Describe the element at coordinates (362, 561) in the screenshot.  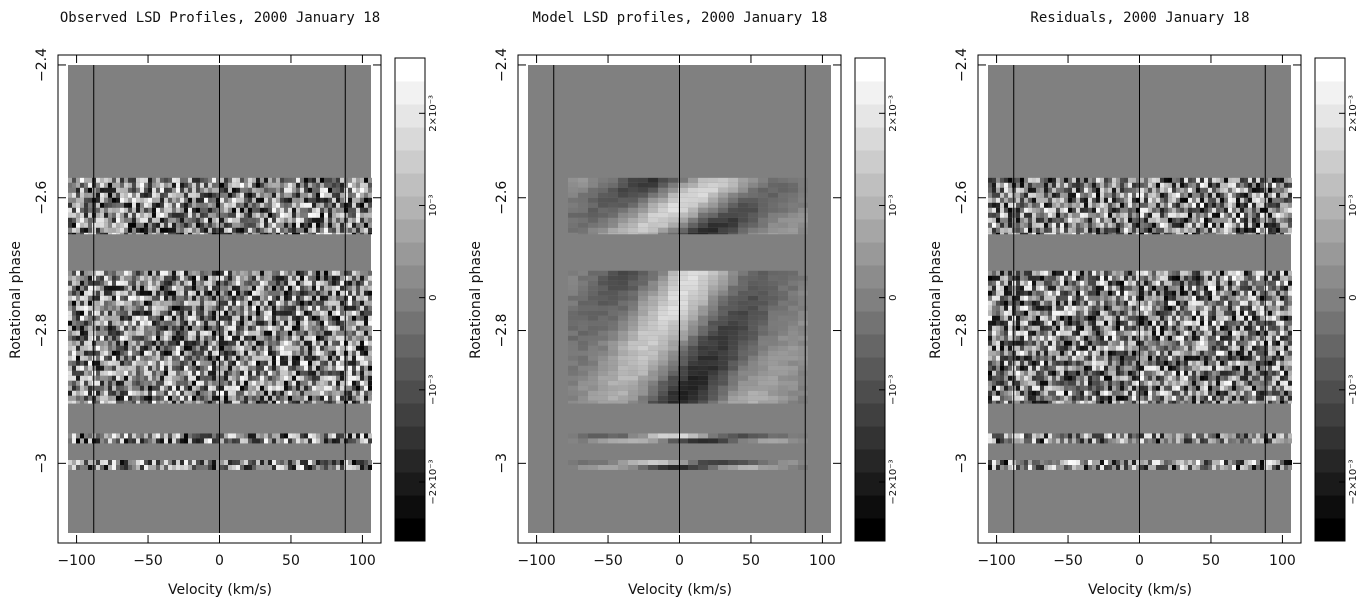
I see `x-tick-label: 100` at that location.